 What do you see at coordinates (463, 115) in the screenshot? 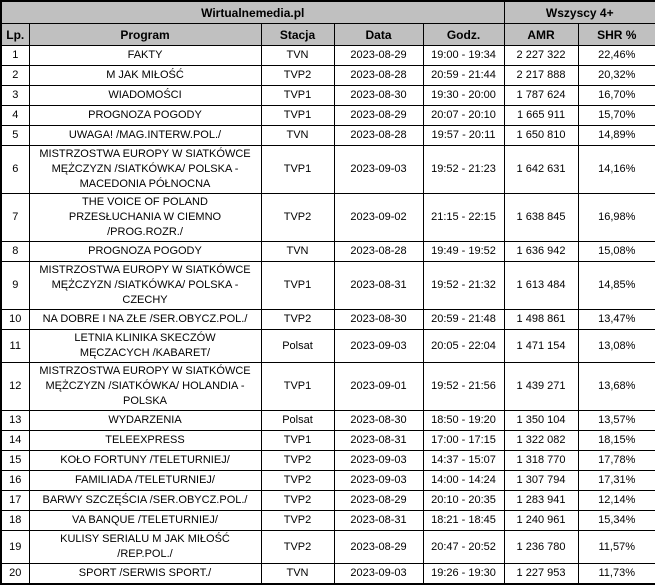
I see `cell-godz: 20:07 - 20:10` at bounding box center [463, 115].